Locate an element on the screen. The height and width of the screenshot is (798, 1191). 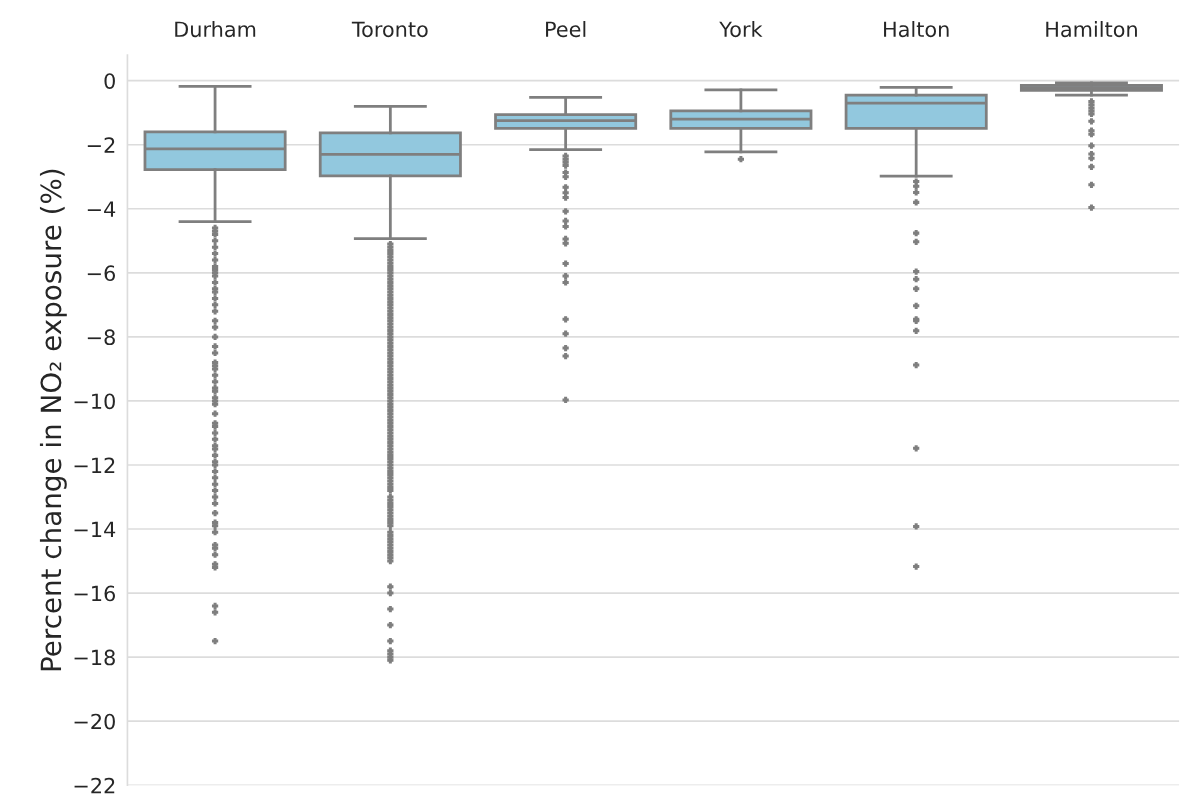
x-tick-label: Peel is located at coordinates (566, 29).